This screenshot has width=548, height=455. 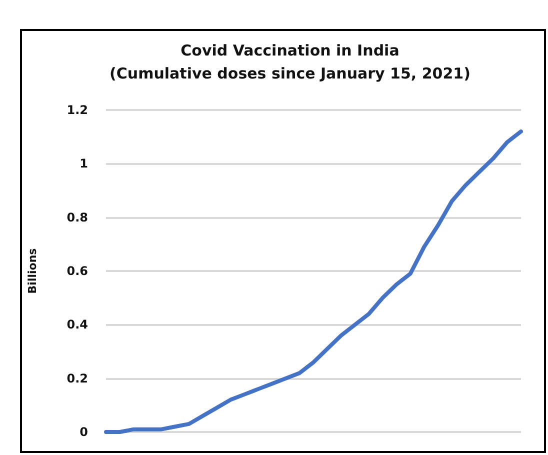 I want to click on y-tick-label: 1, so click(x=84, y=163).